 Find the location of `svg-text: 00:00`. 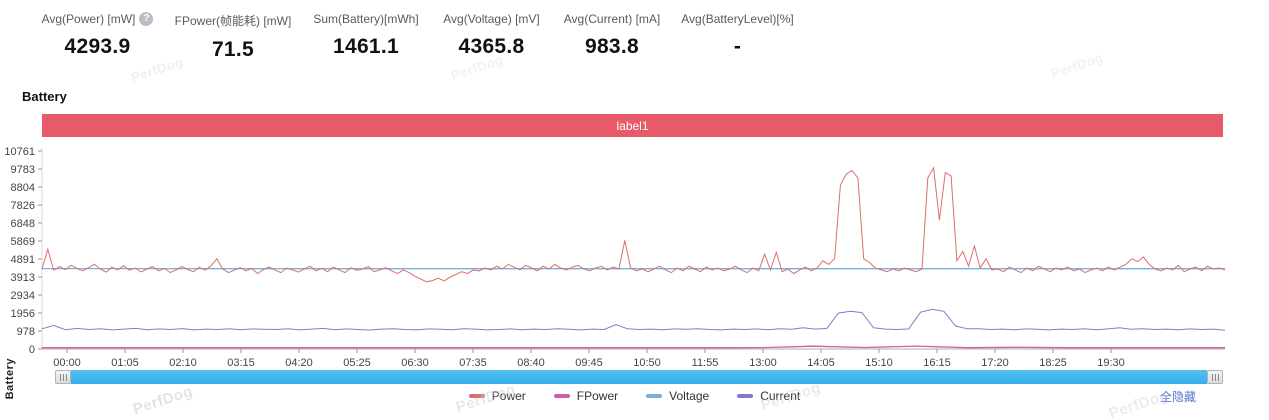

svg-text: 00:00 is located at coordinates (67, 363).